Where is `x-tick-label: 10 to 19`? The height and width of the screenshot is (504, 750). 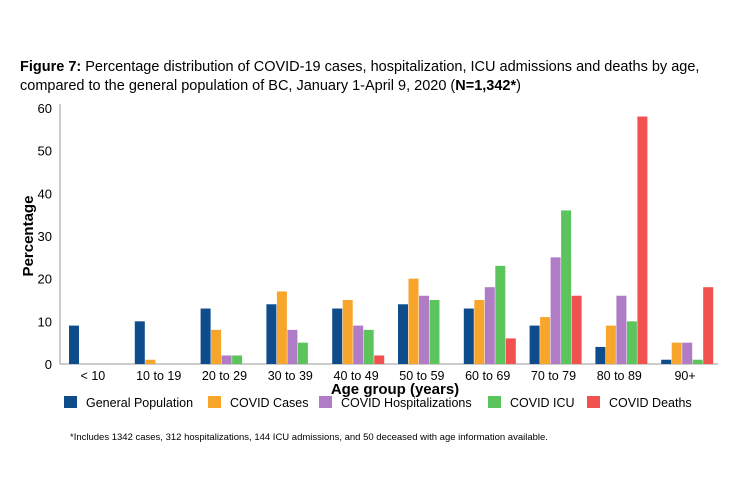
x-tick-label: 10 to 19 is located at coordinates (158, 376).